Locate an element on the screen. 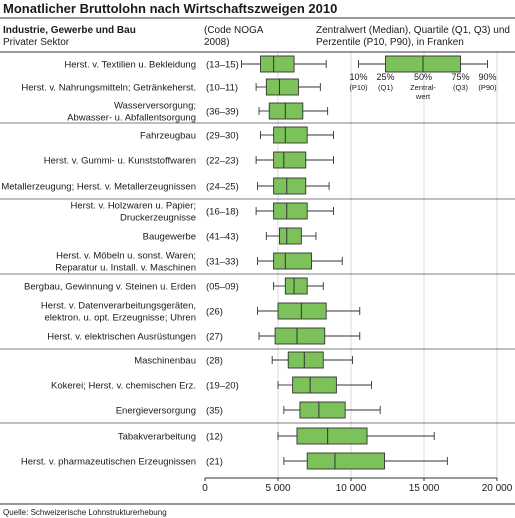 Image resolution: width=515 pixels, height=518 pixels. noga-code: (05–09) is located at coordinates (222, 287).